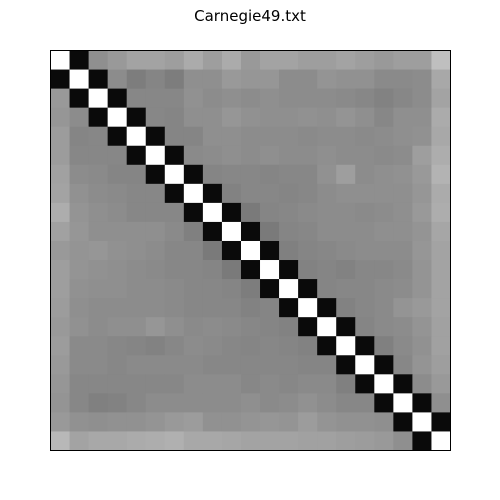 Image resolution: width=500 pixels, height=500 pixels. What do you see at coordinates (308, 422) in the screenshot?
I see `heatmap-cell-r19-c13` at bounding box center [308, 422].